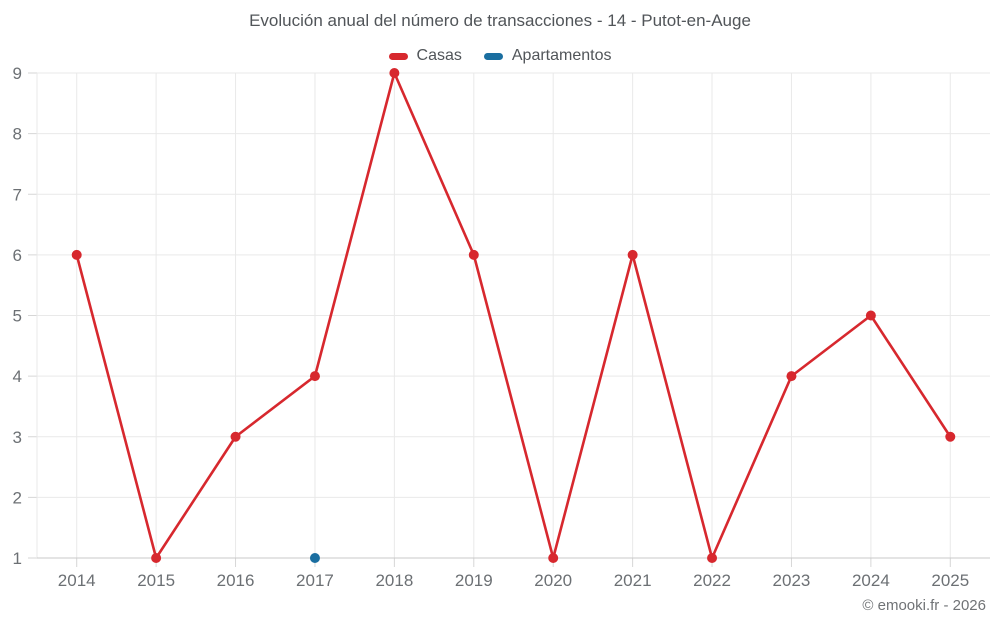 The width and height of the screenshot is (1000, 625). I want to click on data-point-apartamentos, so click(314, 558).